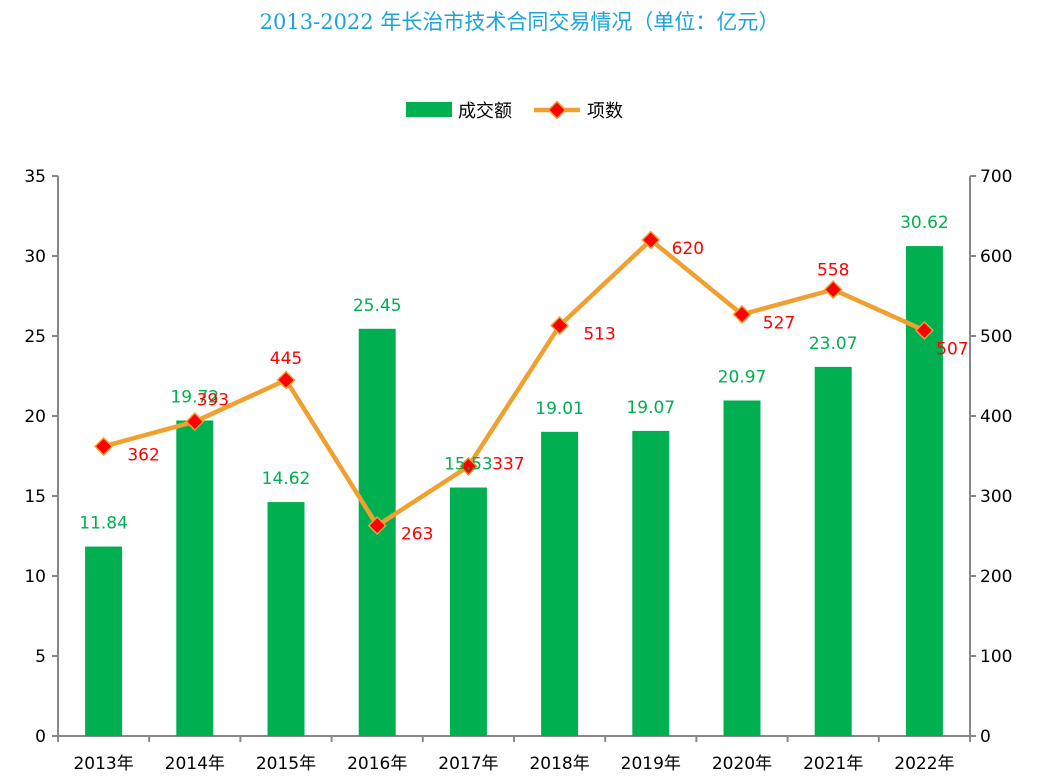  What do you see at coordinates (377, 764) in the screenshot?
I see `x-tick-label: 2016年` at bounding box center [377, 764].